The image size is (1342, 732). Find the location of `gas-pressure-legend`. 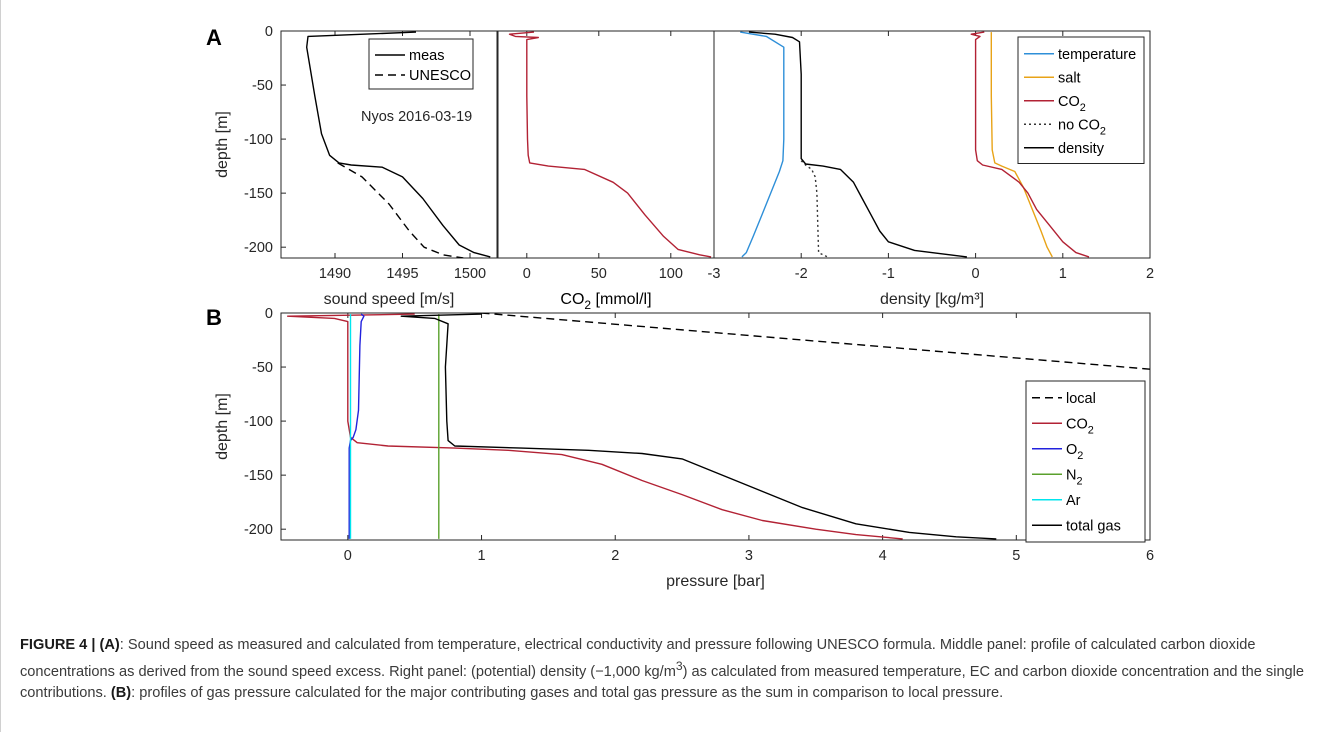

gas-pressure-legend is located at coordinates (1085, 461).